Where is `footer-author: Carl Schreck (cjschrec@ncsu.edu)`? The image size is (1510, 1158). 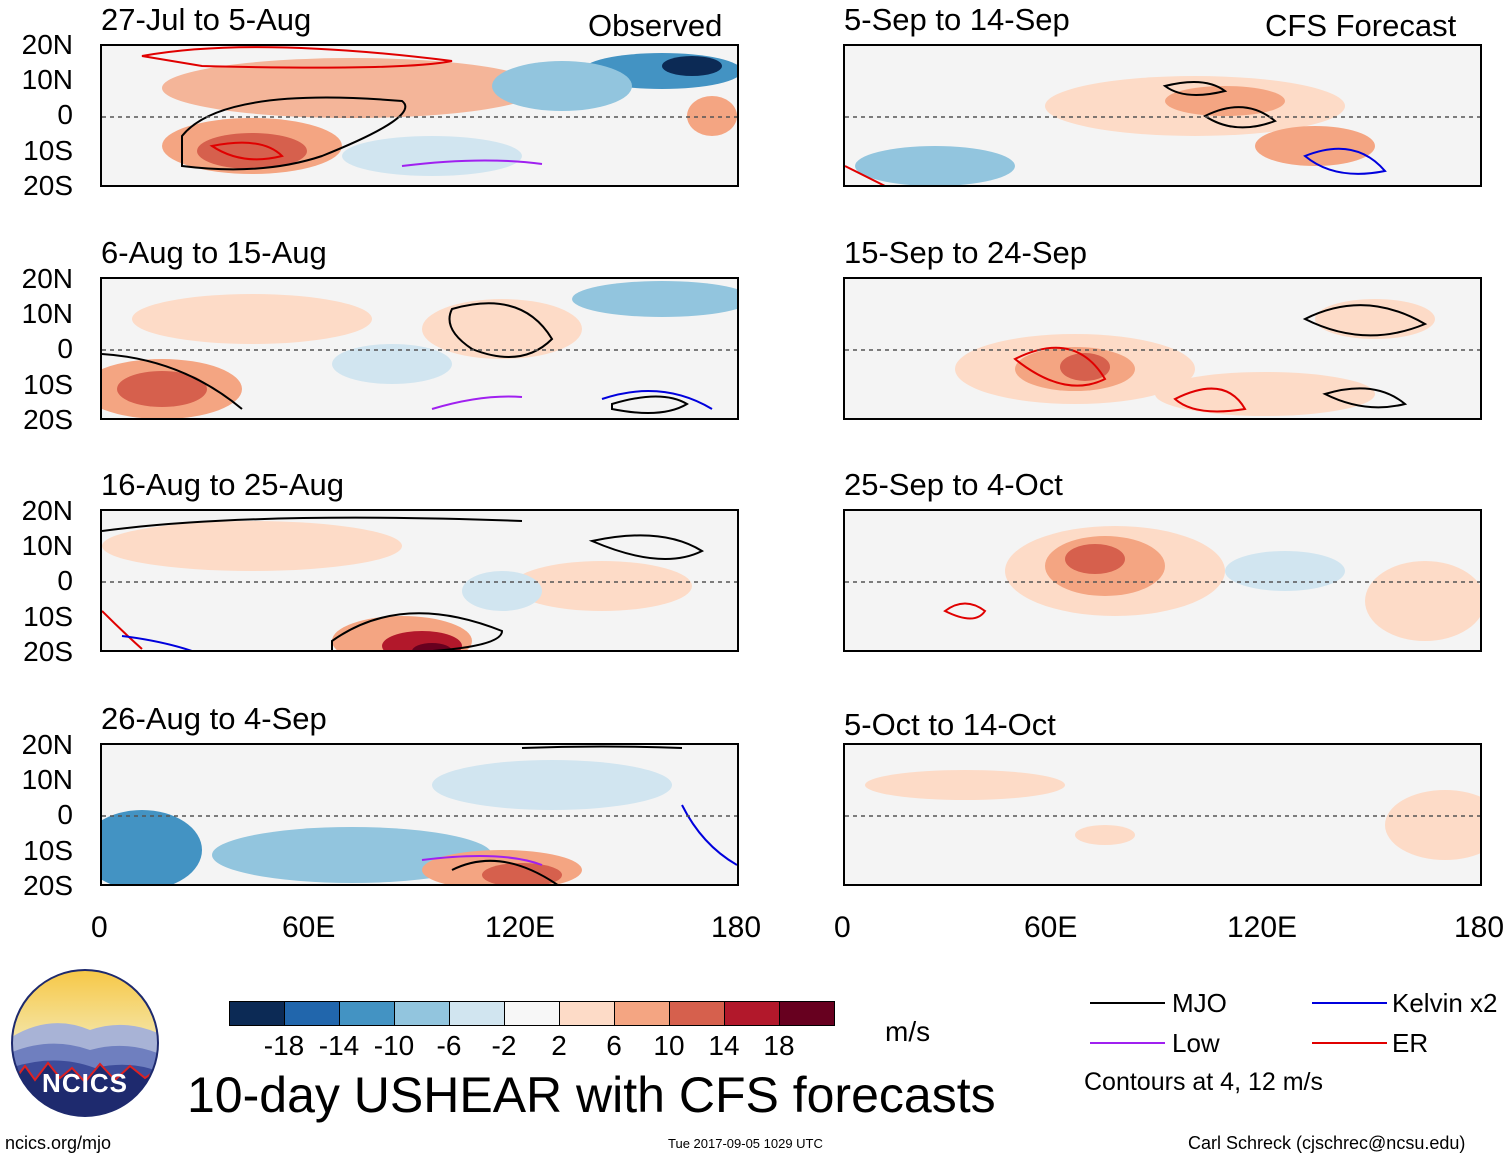
footer-author: Carl Schreck (cjschrec@ncsu.edu) is located at coordinates (1327, 1143).